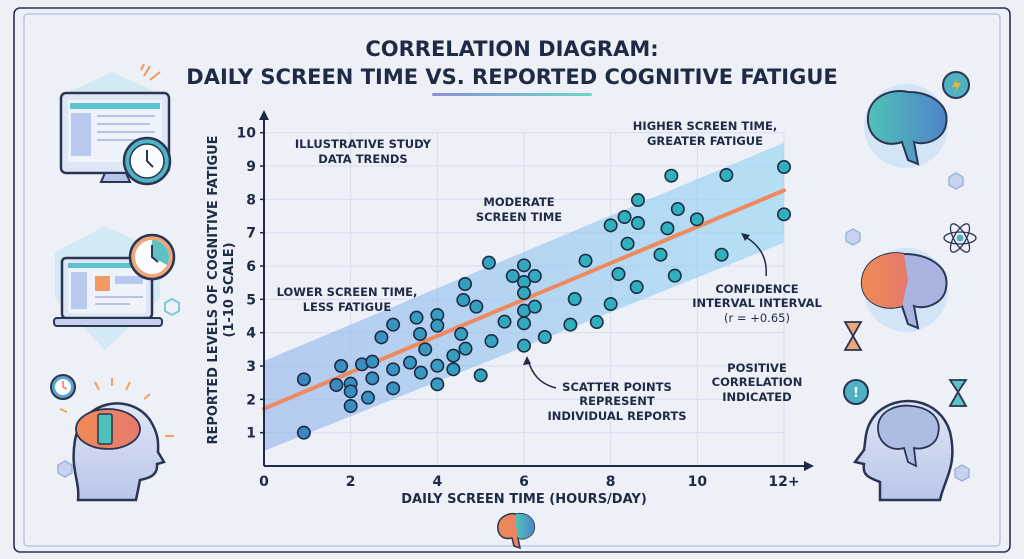 The image size is (1024, 559). Describe the element at coordinates (213, 289) in the screenshot. I see `y-axis-label-line1: REPORTED LEVELS OF COGNITIVE FATIGUE` at that location.